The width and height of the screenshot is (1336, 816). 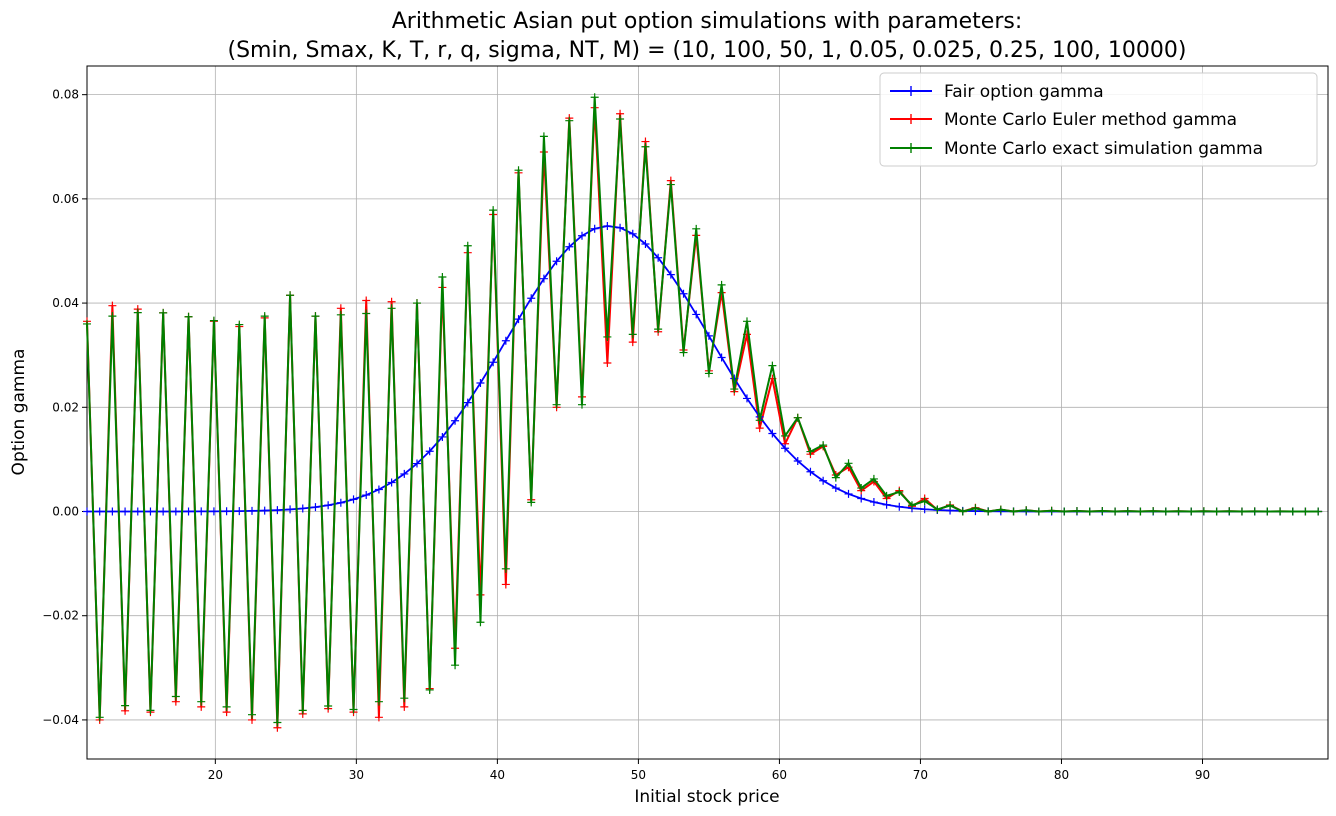 I want to click on x-tick-label: 30, so click(x=356, y=775).